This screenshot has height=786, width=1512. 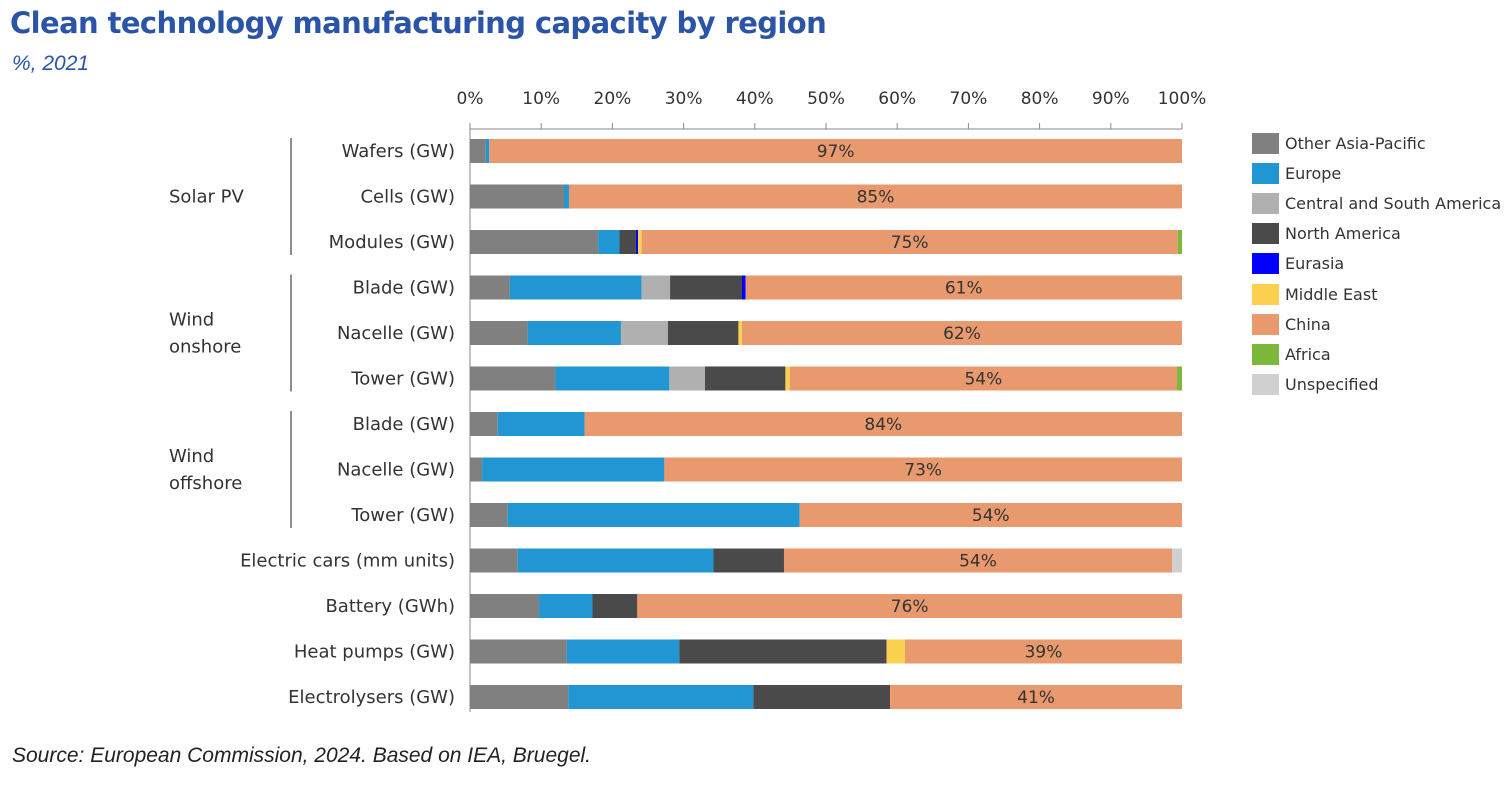 I want to click on group-label: Wind, so click(x=191, y=456).